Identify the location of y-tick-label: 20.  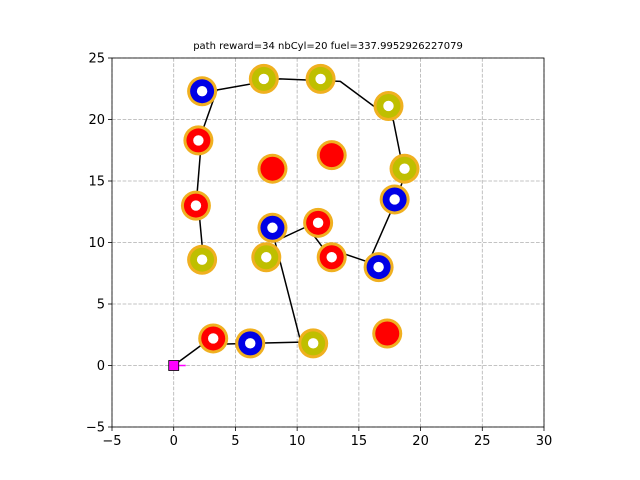
(96, 120).